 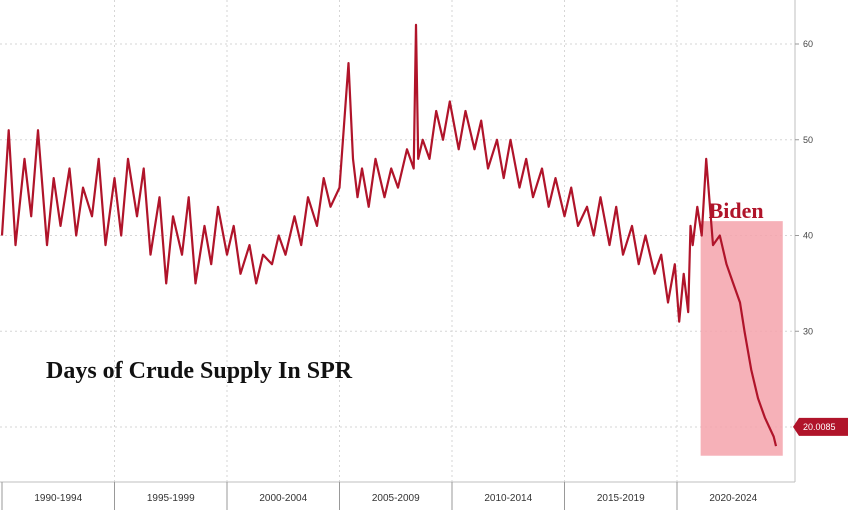 I want to click on chart-title: Days of Crude Supply In SPR, so click(x=199, y=371).